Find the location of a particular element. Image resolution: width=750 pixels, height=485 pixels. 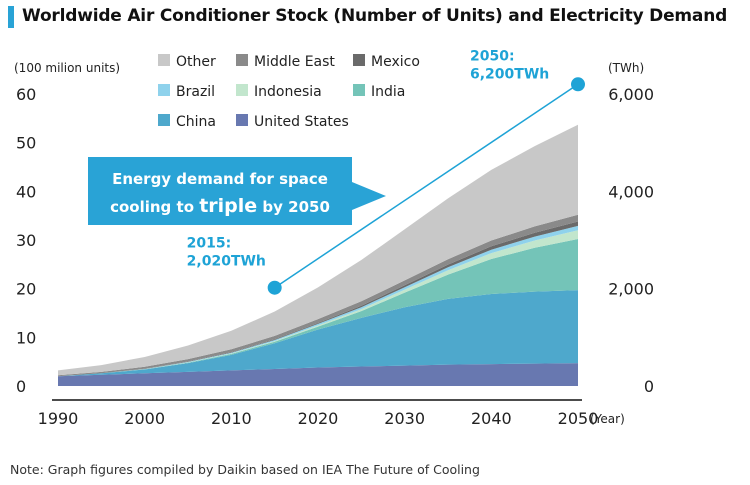

left-axis-tick: 50 is located at coordinates (26, 143).